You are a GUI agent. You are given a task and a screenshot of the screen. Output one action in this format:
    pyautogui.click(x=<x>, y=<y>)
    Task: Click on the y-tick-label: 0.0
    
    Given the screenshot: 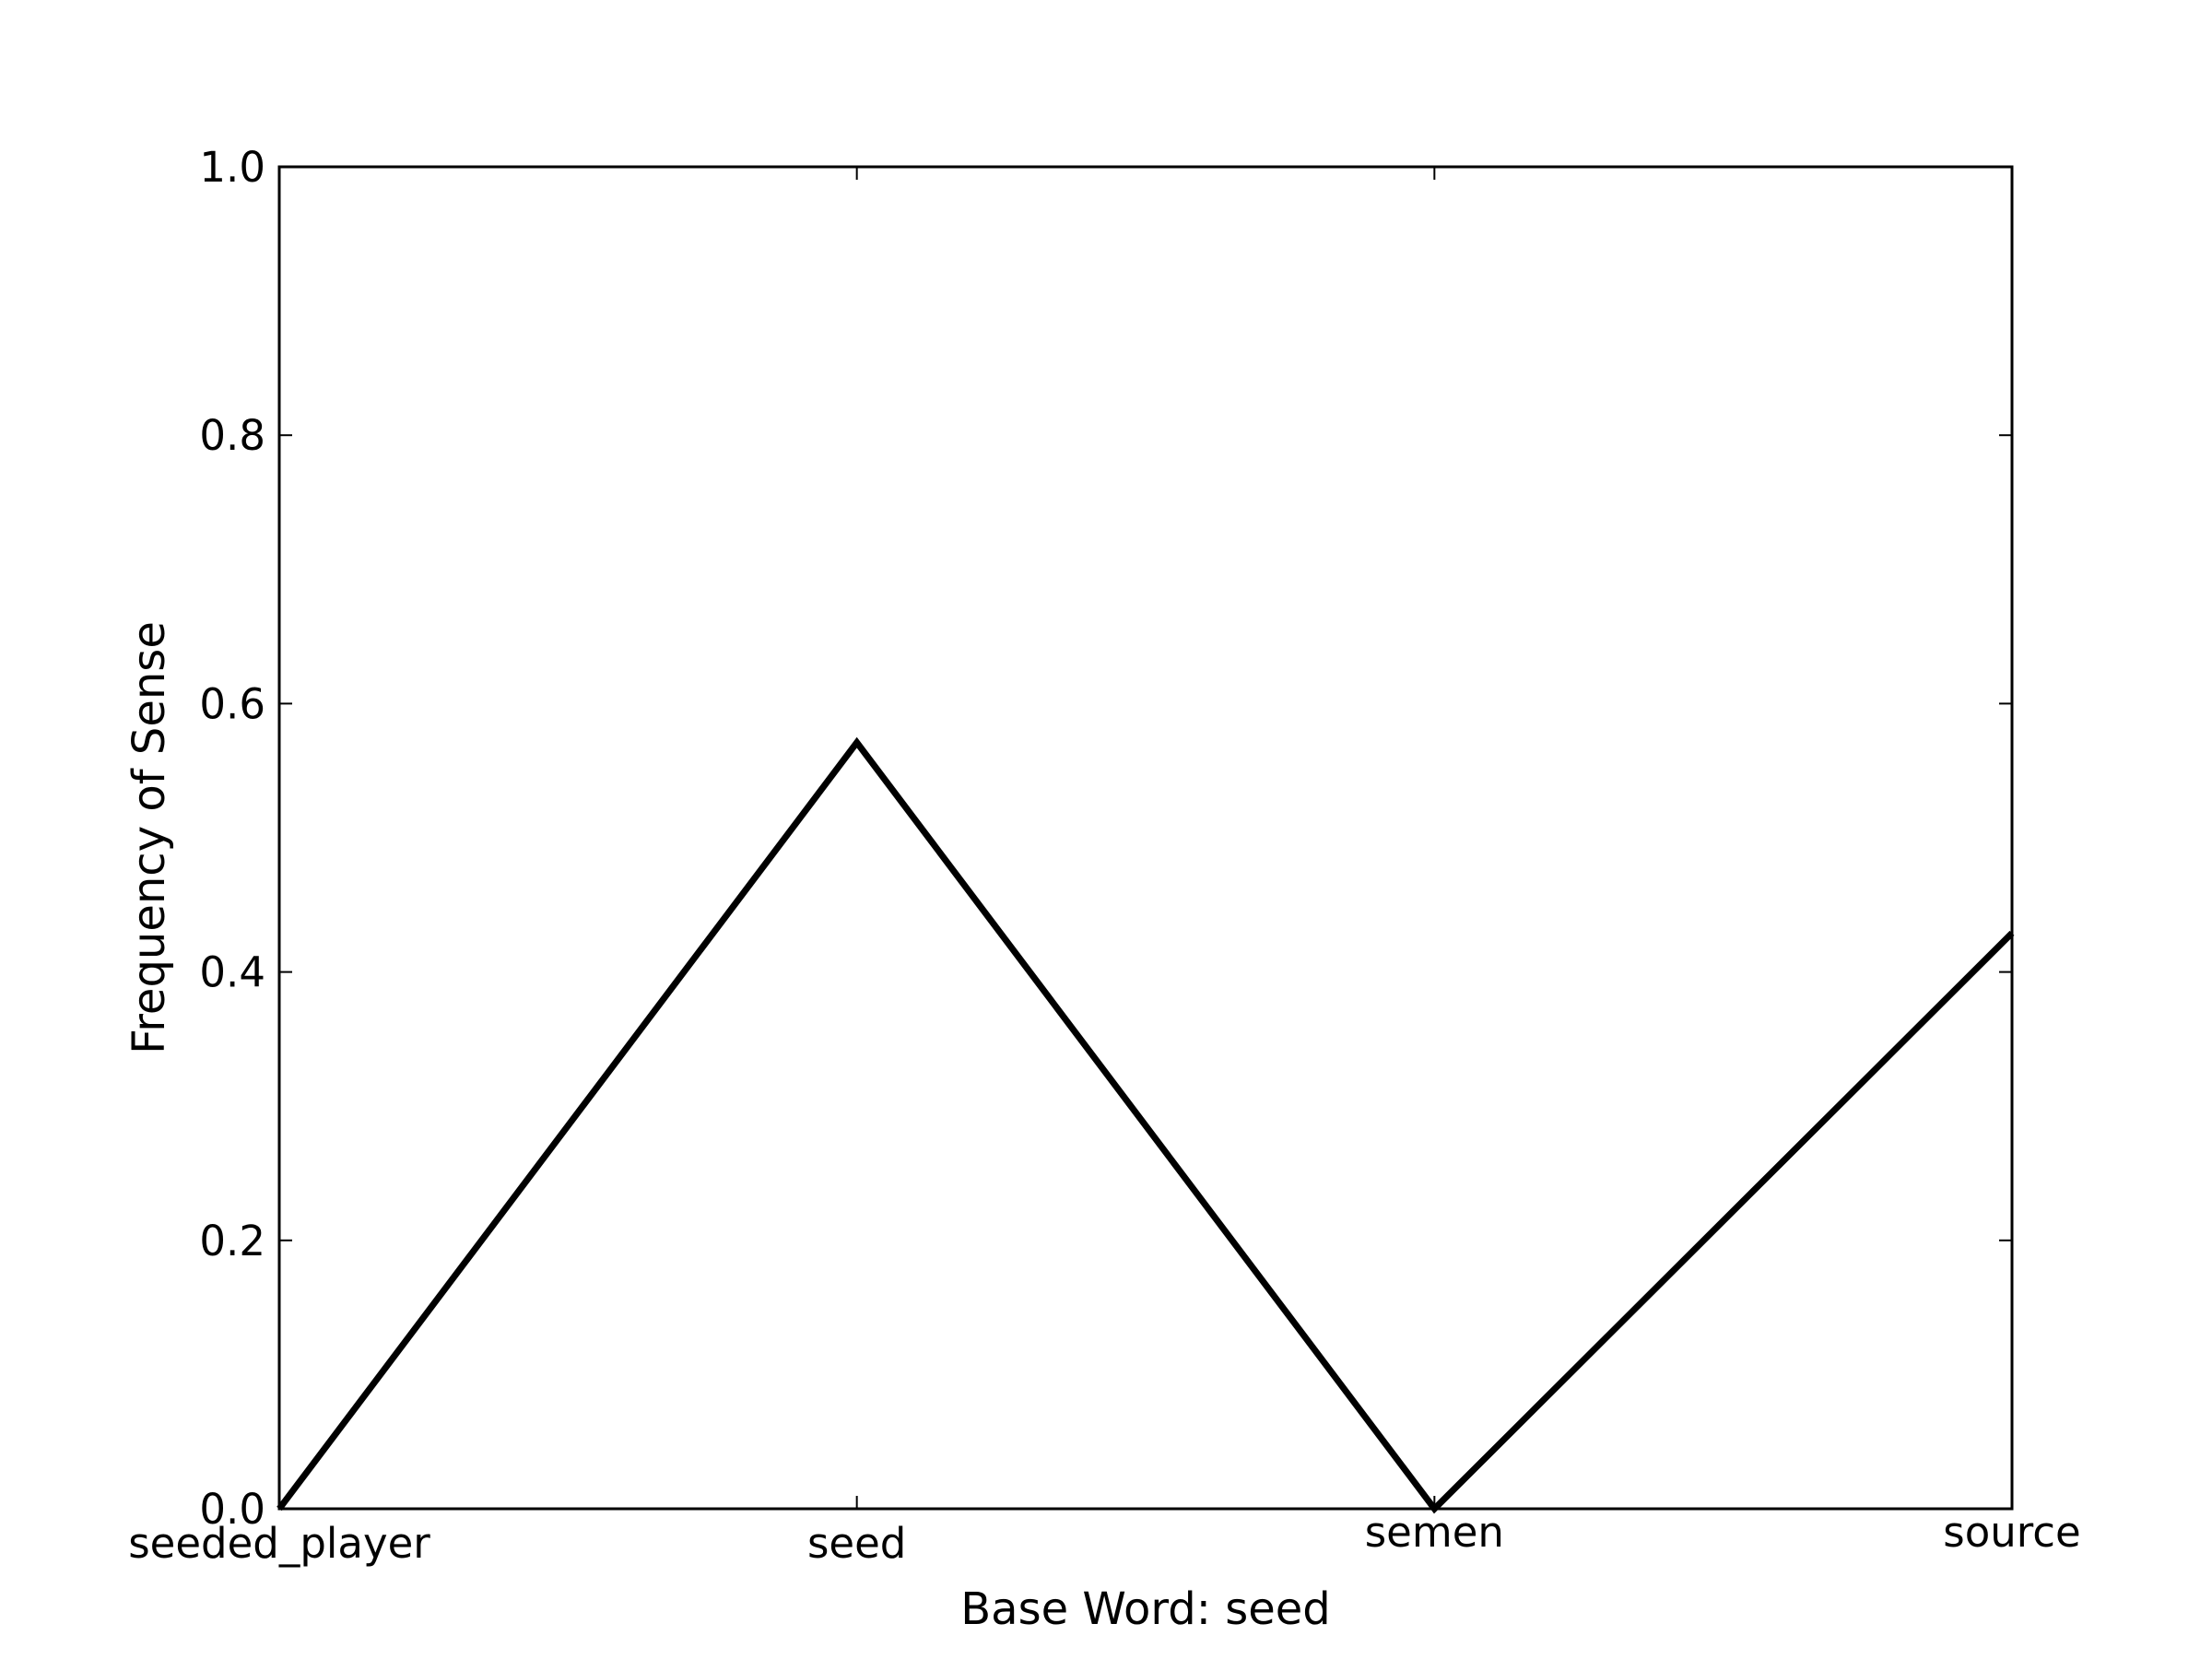 What is the action you would take?
    pyautogui.click(x=232, y=1509)
    